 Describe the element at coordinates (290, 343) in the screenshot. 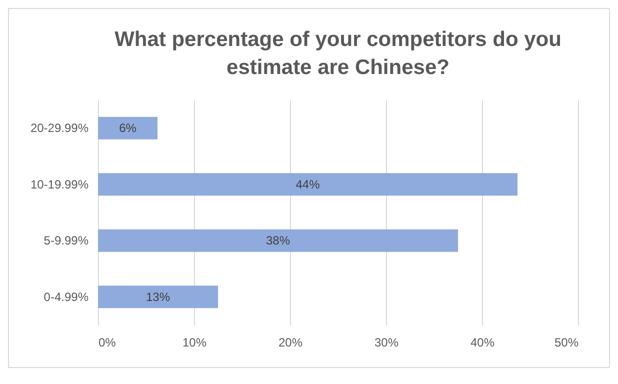

I see `x-tick-label: 20%` at that location.